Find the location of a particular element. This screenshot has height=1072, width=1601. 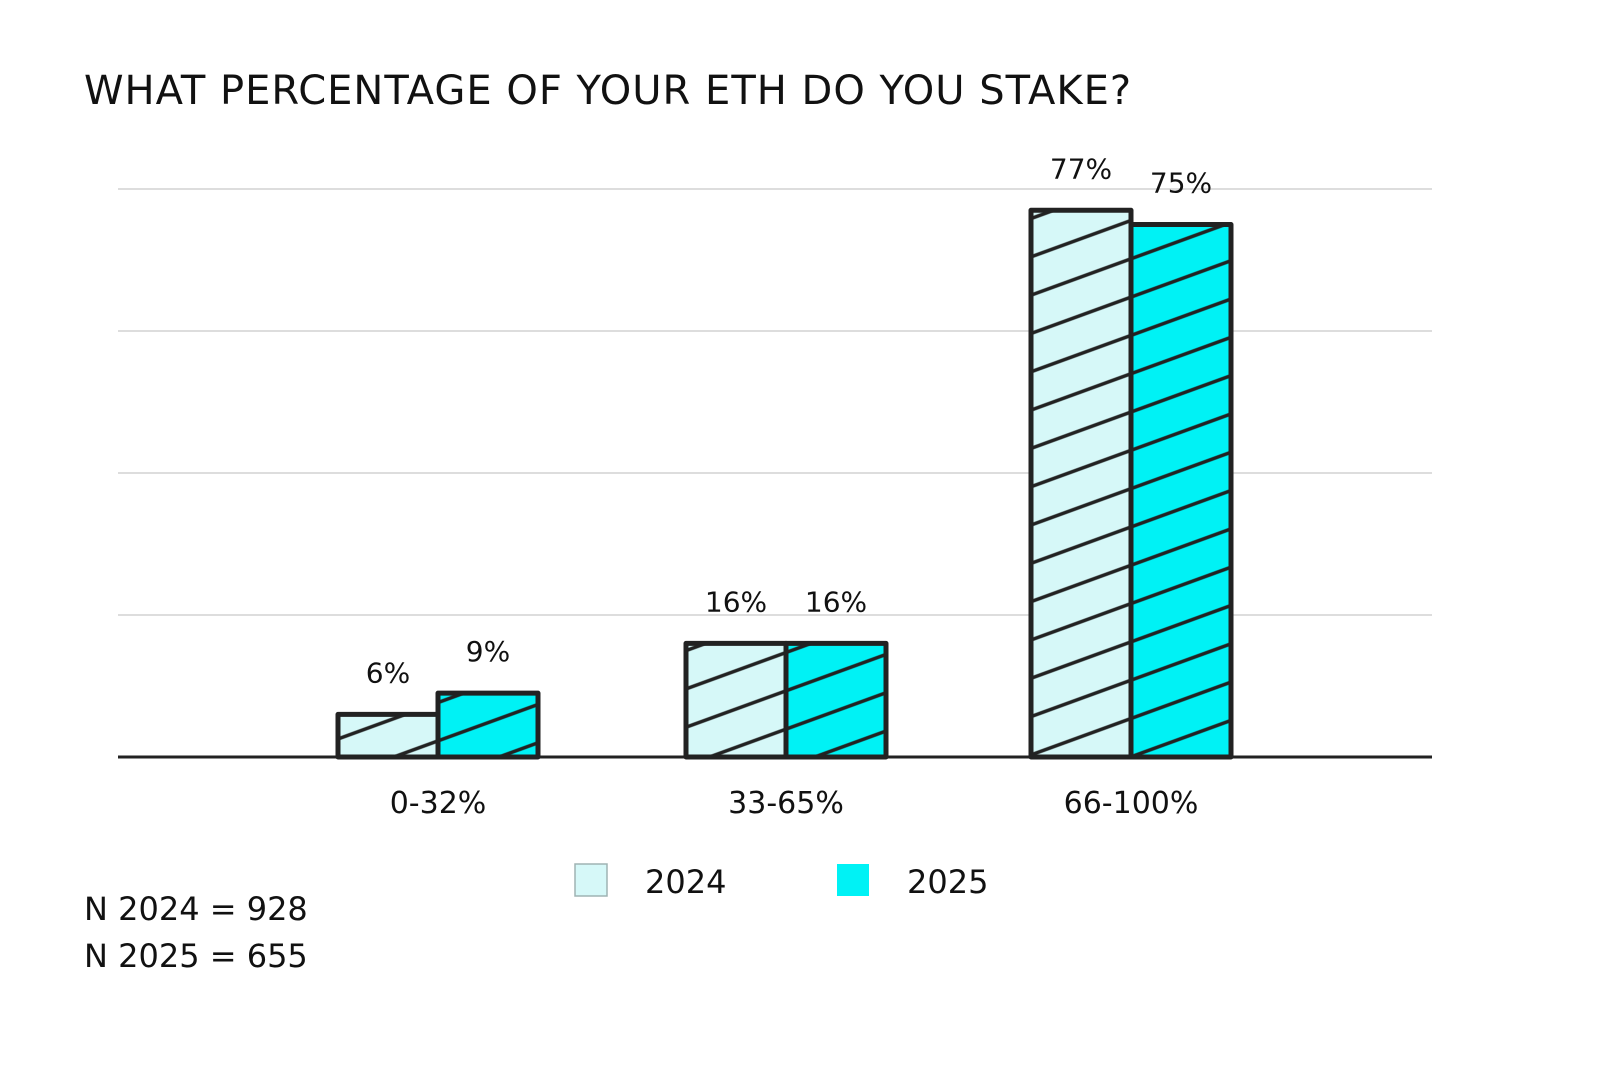

legend-item-2025: 2025 is located at coordinates (912, 882).